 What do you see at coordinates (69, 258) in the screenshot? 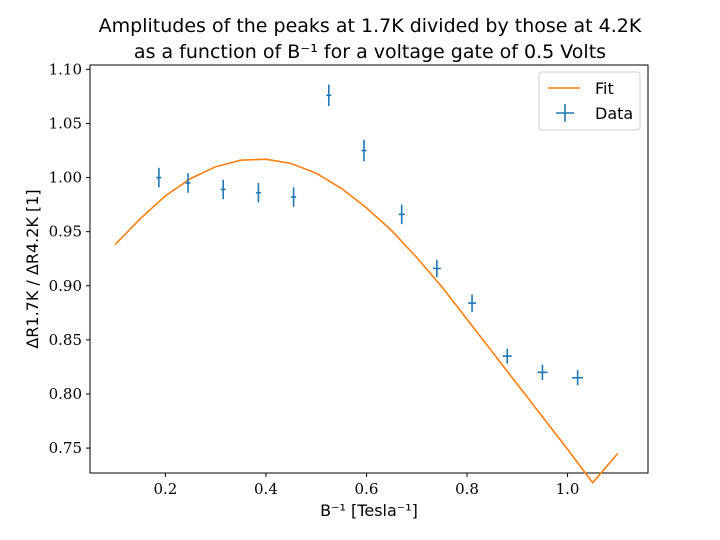
I see `y-axis: 0.75 0.80 0.85 0.90 0.95 1.00 1.05 1.10` at bounding box center [69, 258].